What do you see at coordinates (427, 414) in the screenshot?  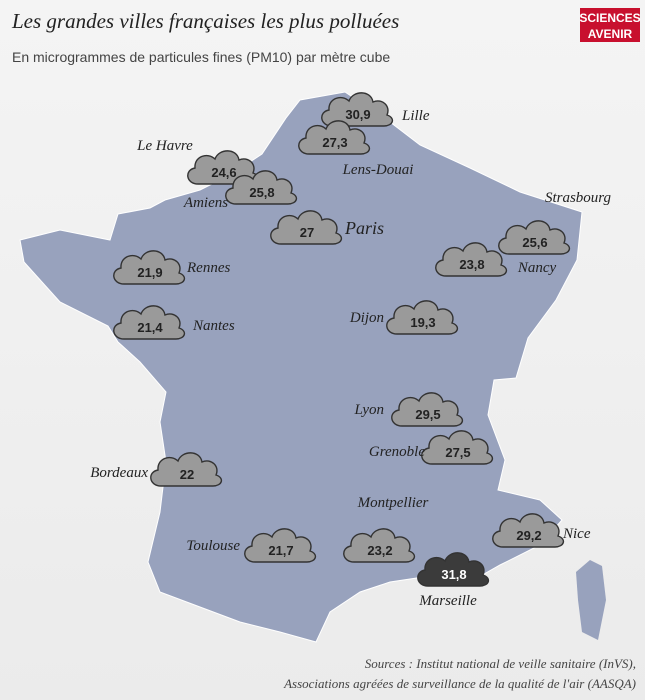 I see `city-value: 29,5` at bounding box center [427, 414].